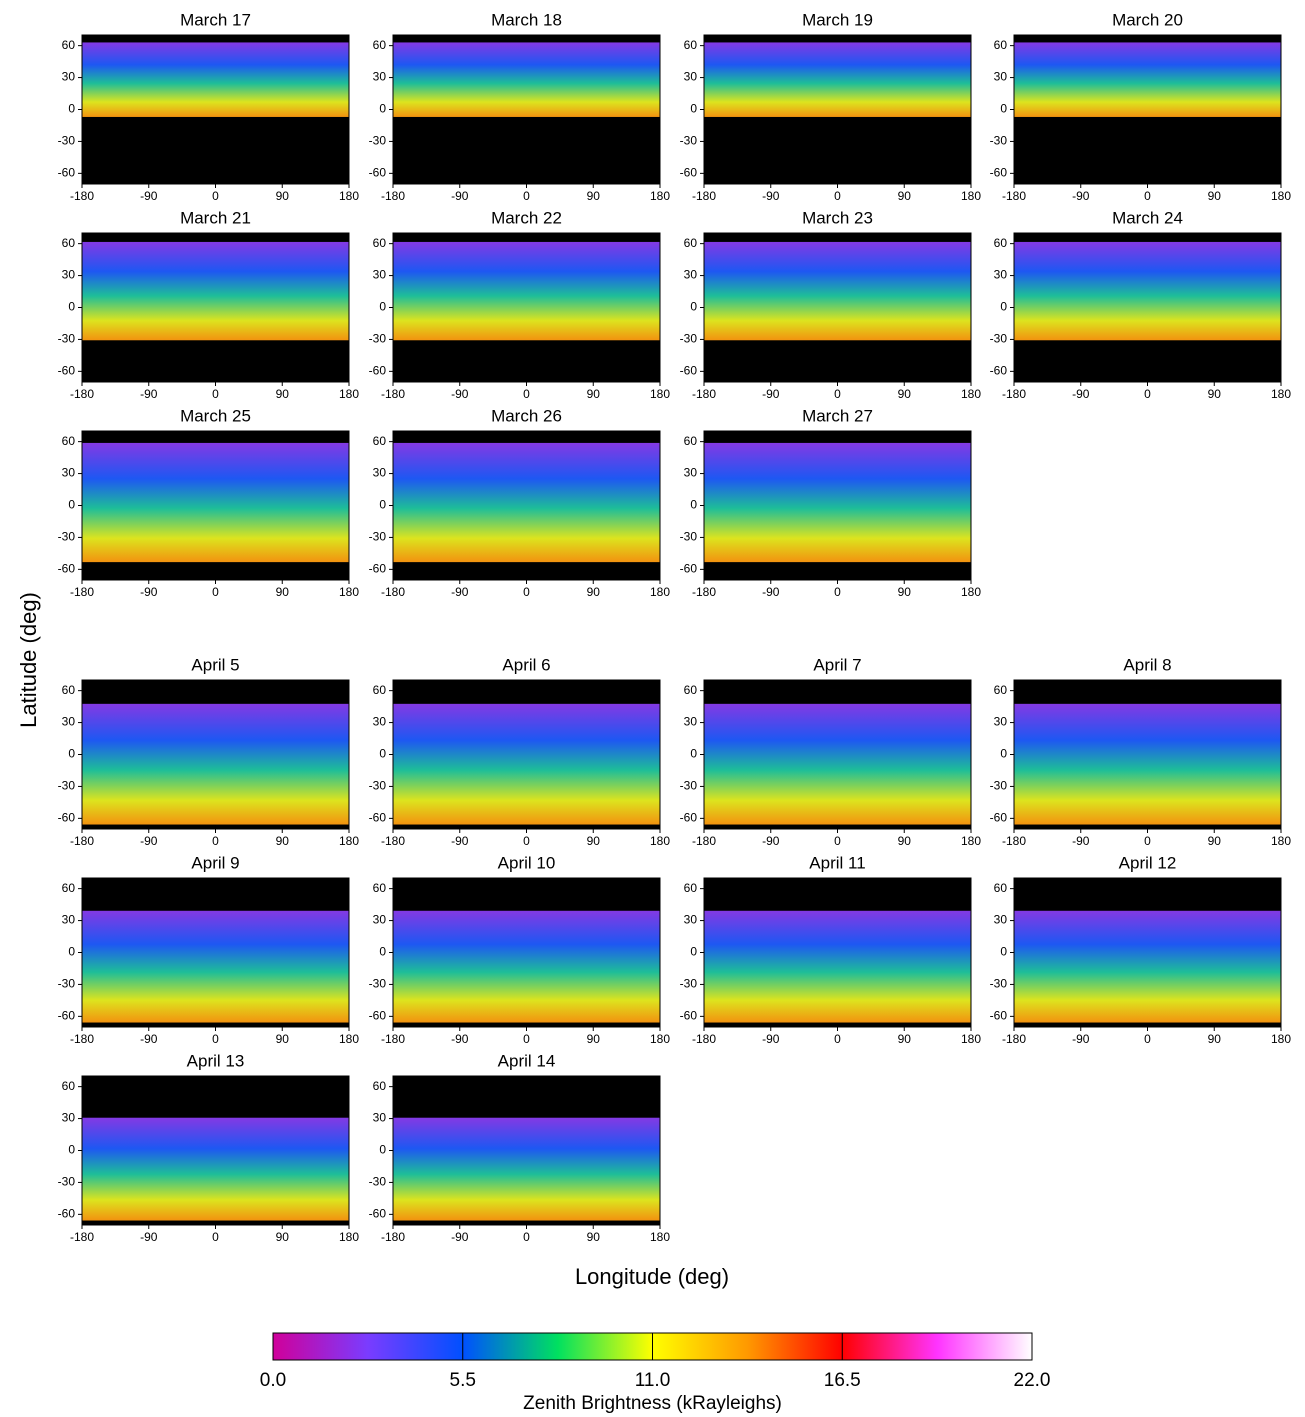 The image size is (1305, 1417). Describe the element at coordinates (28, 660) in the screenshot. I see `y-axis-label: Latitude (deg)` at that location.